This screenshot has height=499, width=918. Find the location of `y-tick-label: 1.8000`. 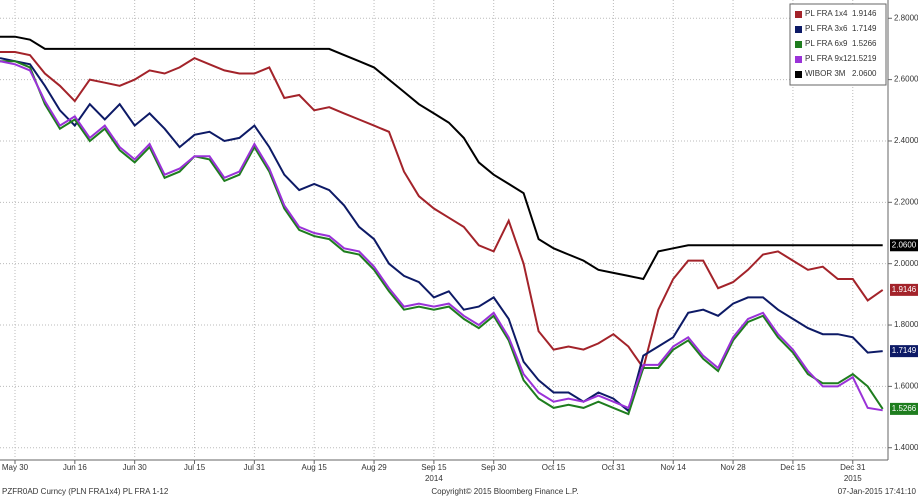

y-tick-label: 1.8000 is located at coordinates (906, 324).